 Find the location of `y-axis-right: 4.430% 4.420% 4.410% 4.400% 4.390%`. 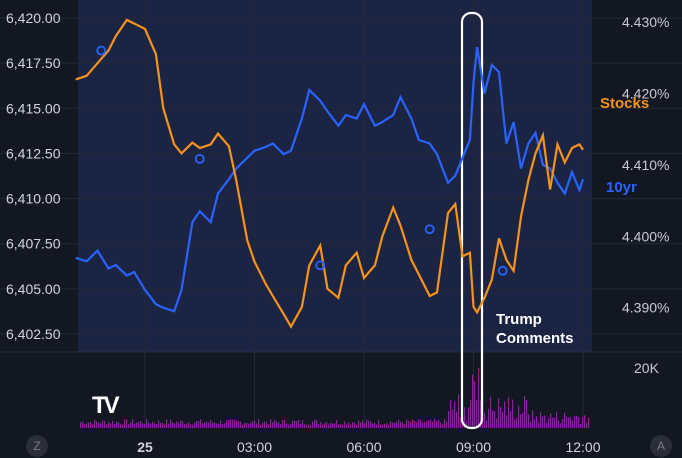

y-axis-right: 4.430% 4.420% 4.410% 4.400% 4.390% is located at coordinates (645, 165).